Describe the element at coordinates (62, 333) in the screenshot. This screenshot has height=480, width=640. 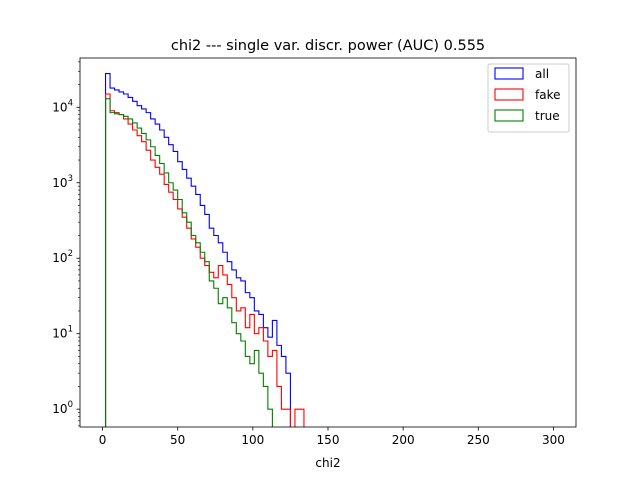
I see `y-tick-label: 10¹` at that location.